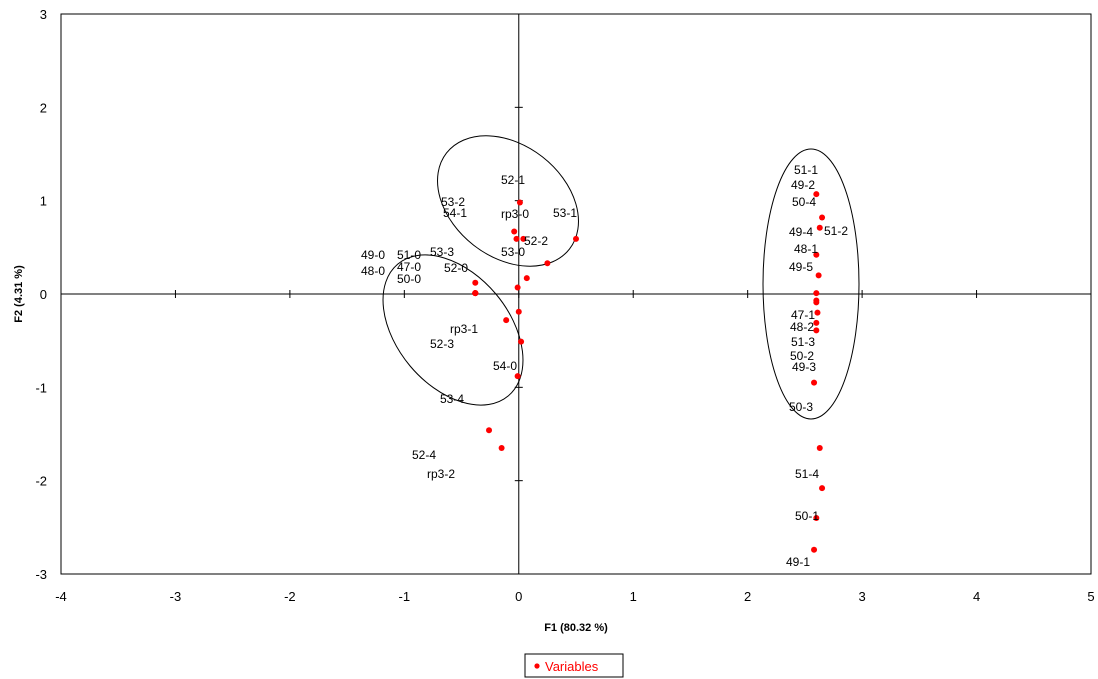  What do you see at coordinates (804, 367) in the screenshot?
I see `point-label: 49-3` at bounding box center [804, 367].